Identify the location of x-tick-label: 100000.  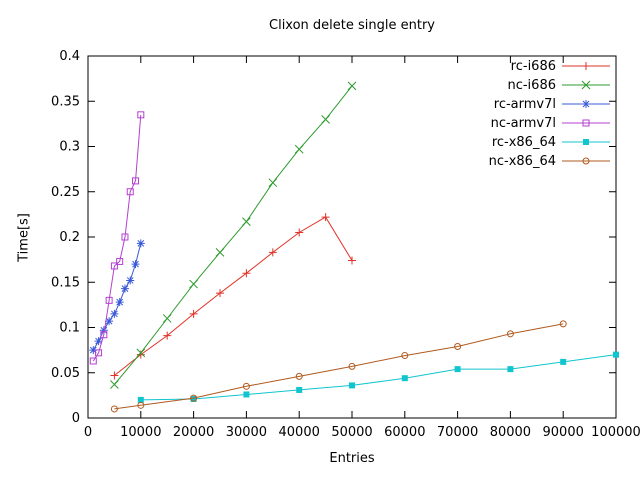
(615, 432).